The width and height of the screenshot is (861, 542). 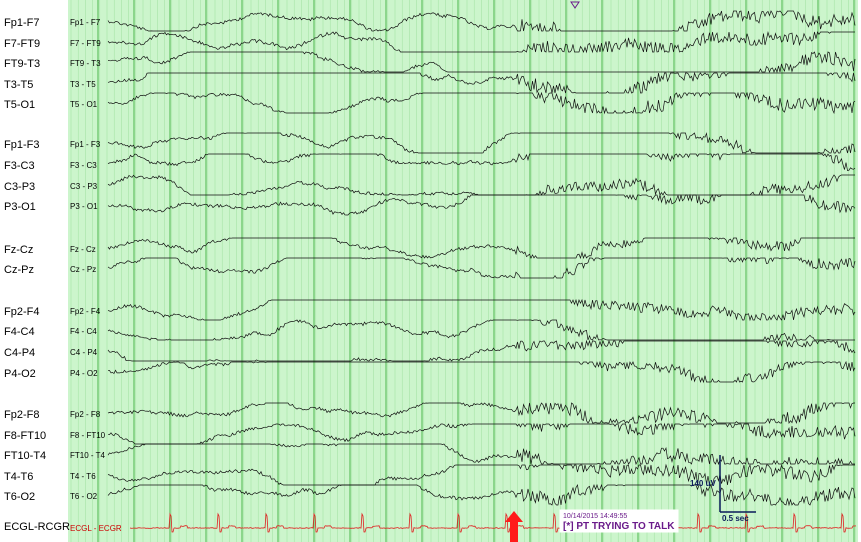 I want to click on inner-label-fp1-f7: Fp1 - F7, so click(x=85, y=22).